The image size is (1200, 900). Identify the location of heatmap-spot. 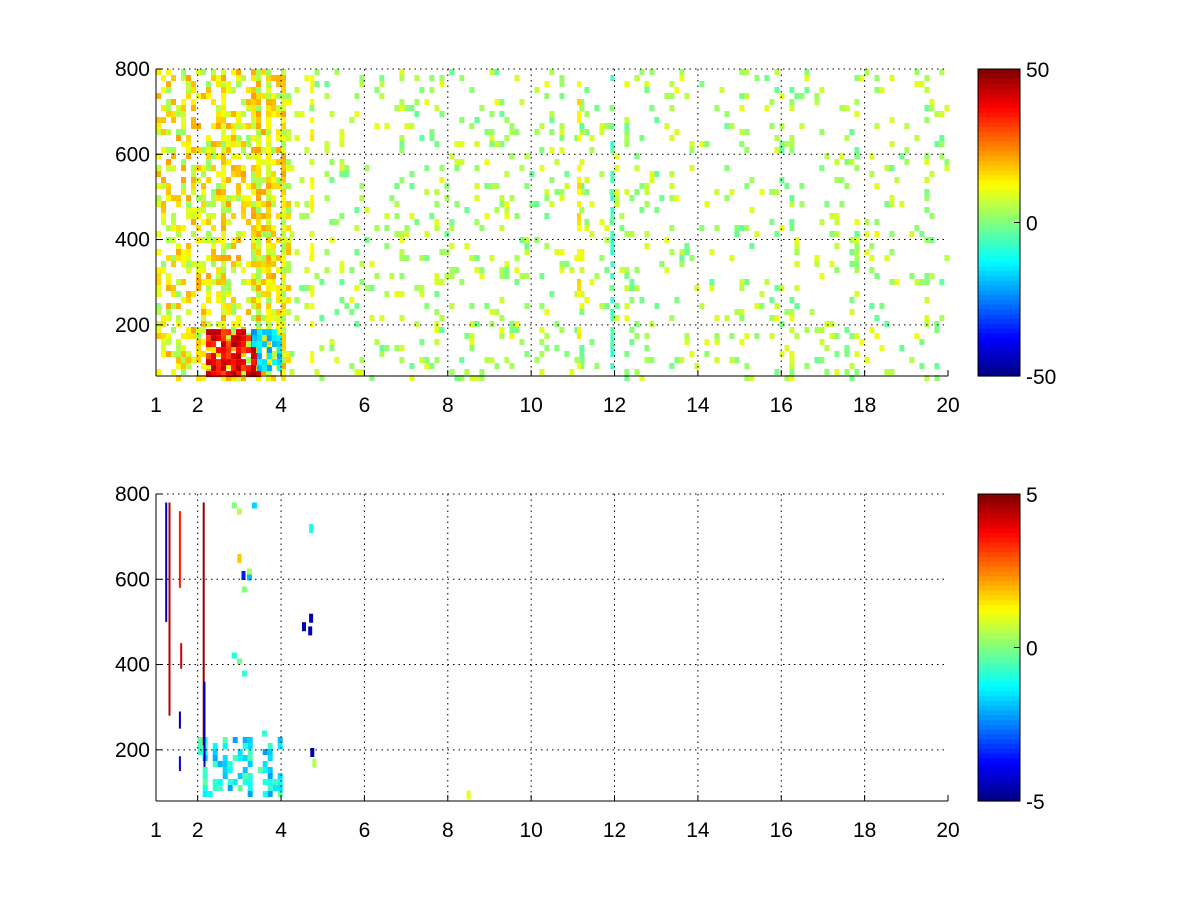
(239, 558).